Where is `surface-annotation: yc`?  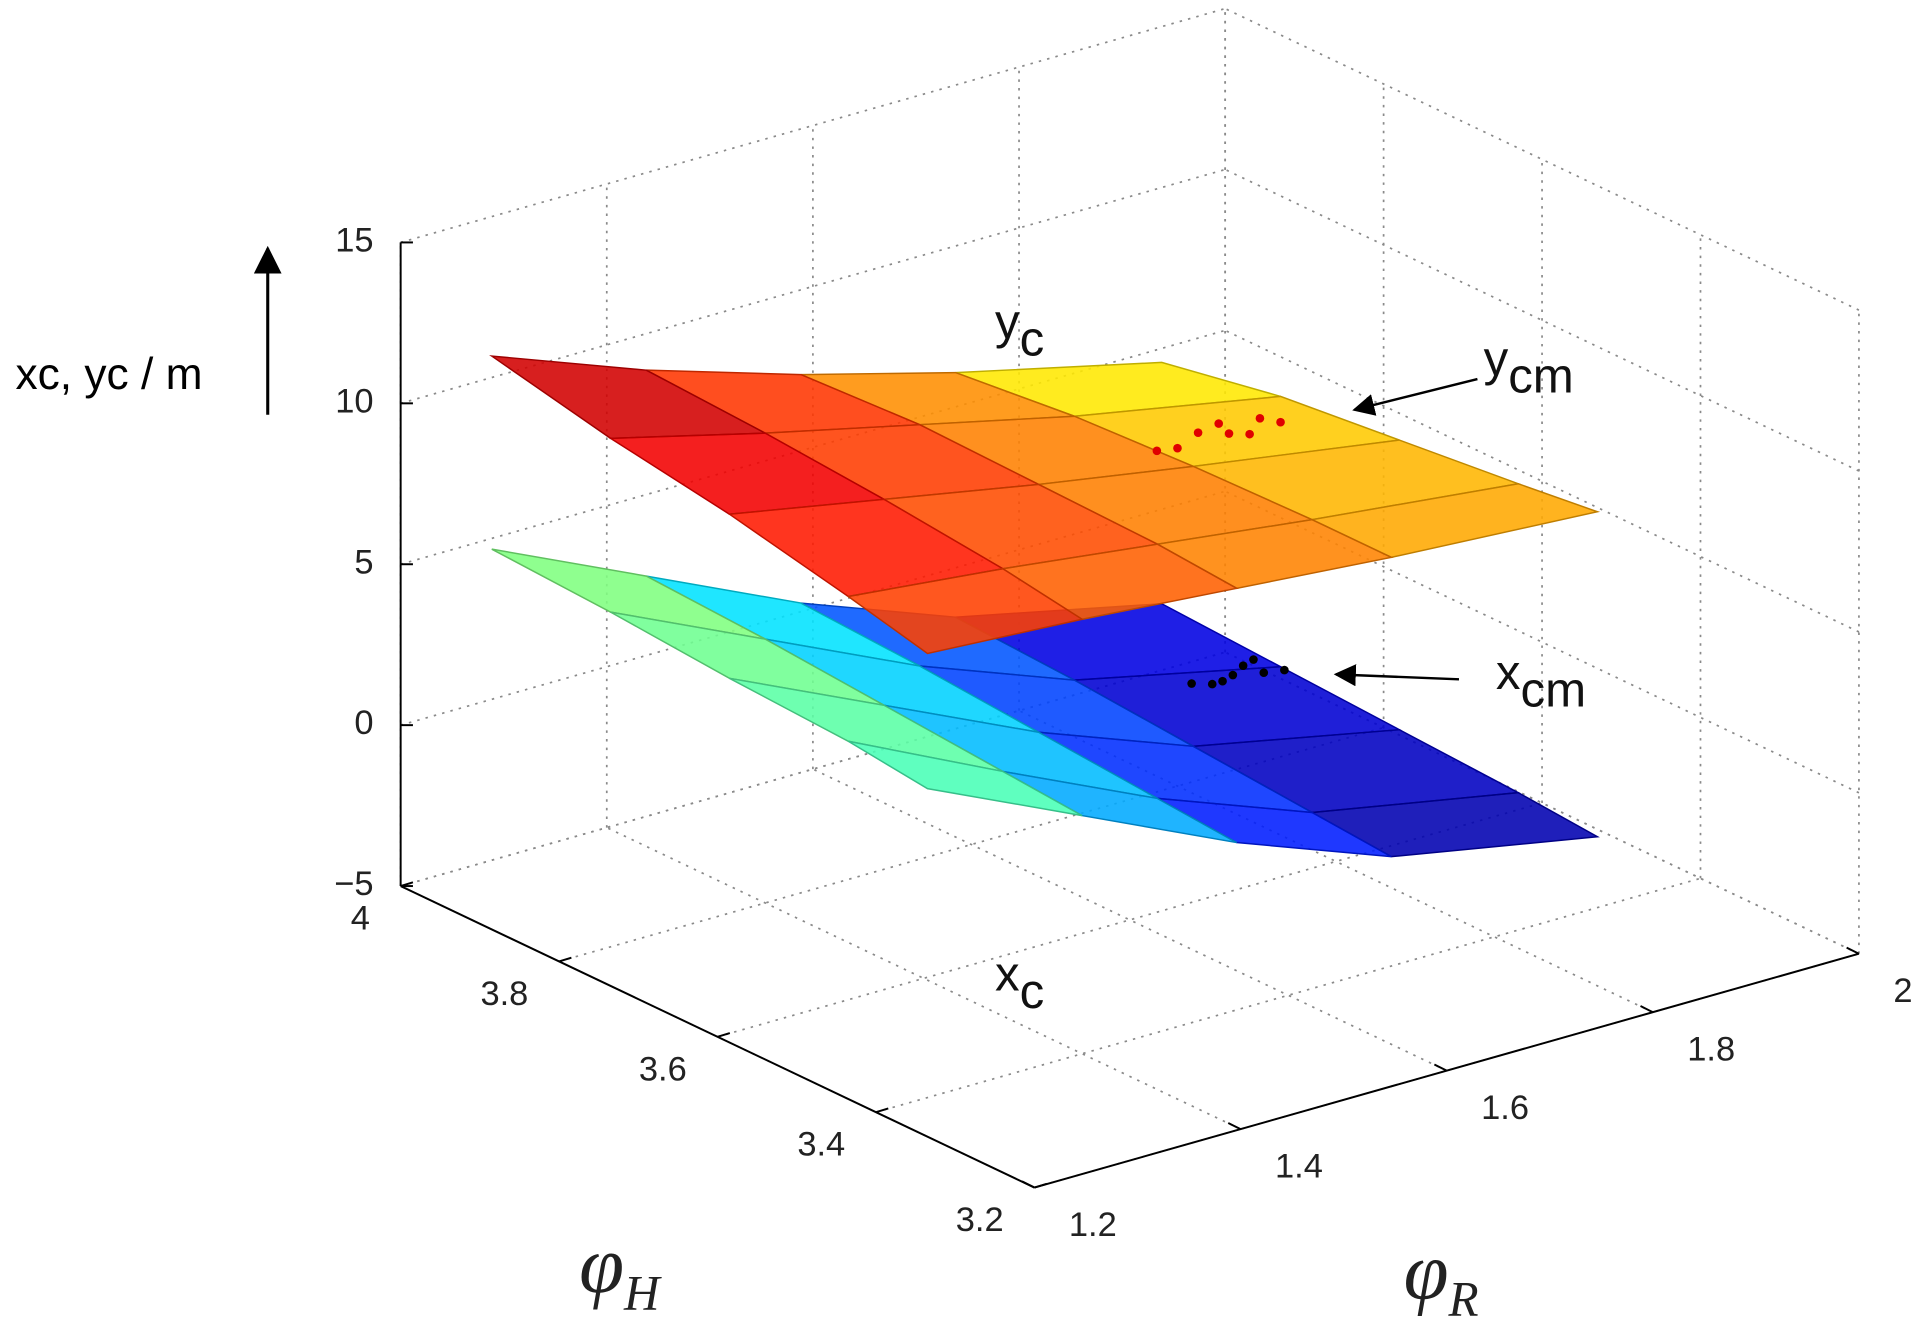 surface-annotation: yc is located at coordinates (1019, 330).